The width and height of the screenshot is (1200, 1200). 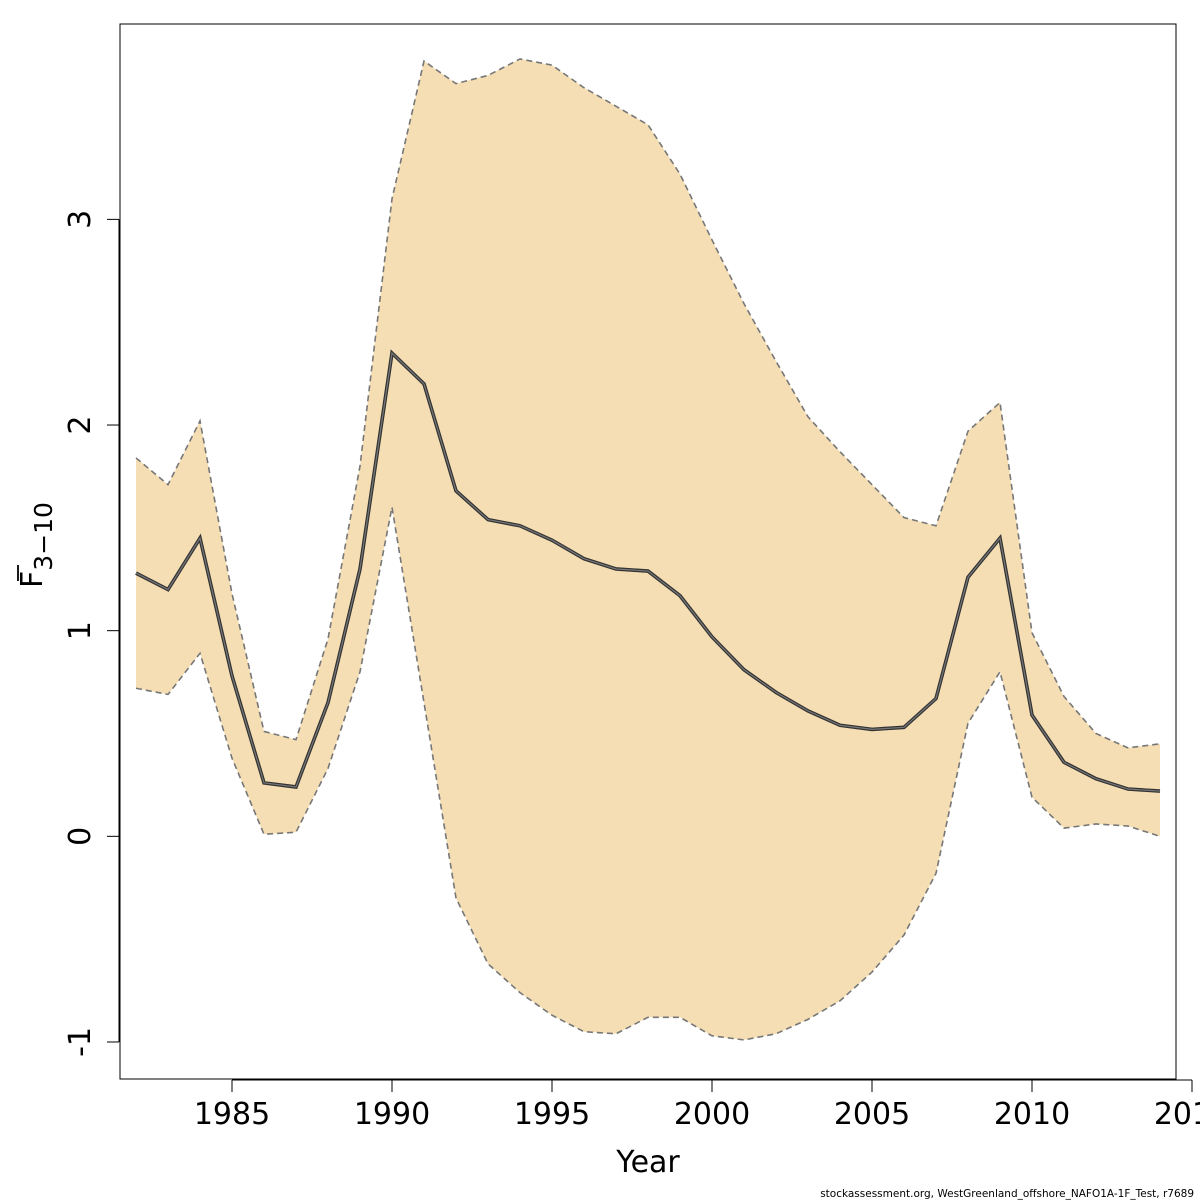 I want to click on y-tick-label--1: -1, so click(x=80, y=1042).